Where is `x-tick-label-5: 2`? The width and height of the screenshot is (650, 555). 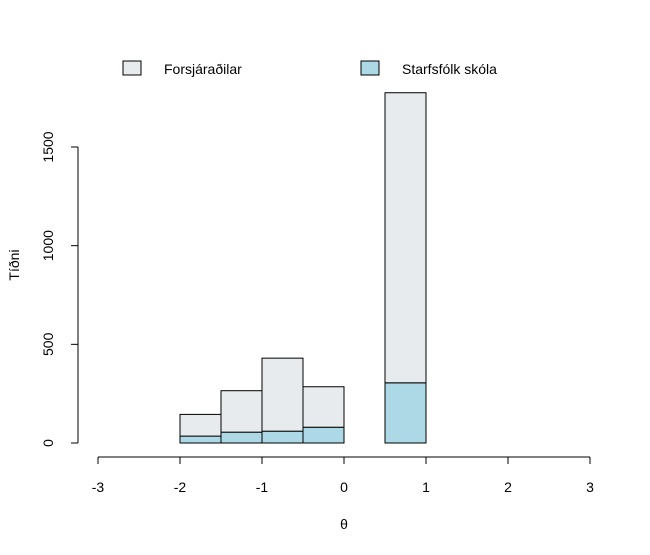
x-tick-label-5: 2 is located at coordinates (508, 487).